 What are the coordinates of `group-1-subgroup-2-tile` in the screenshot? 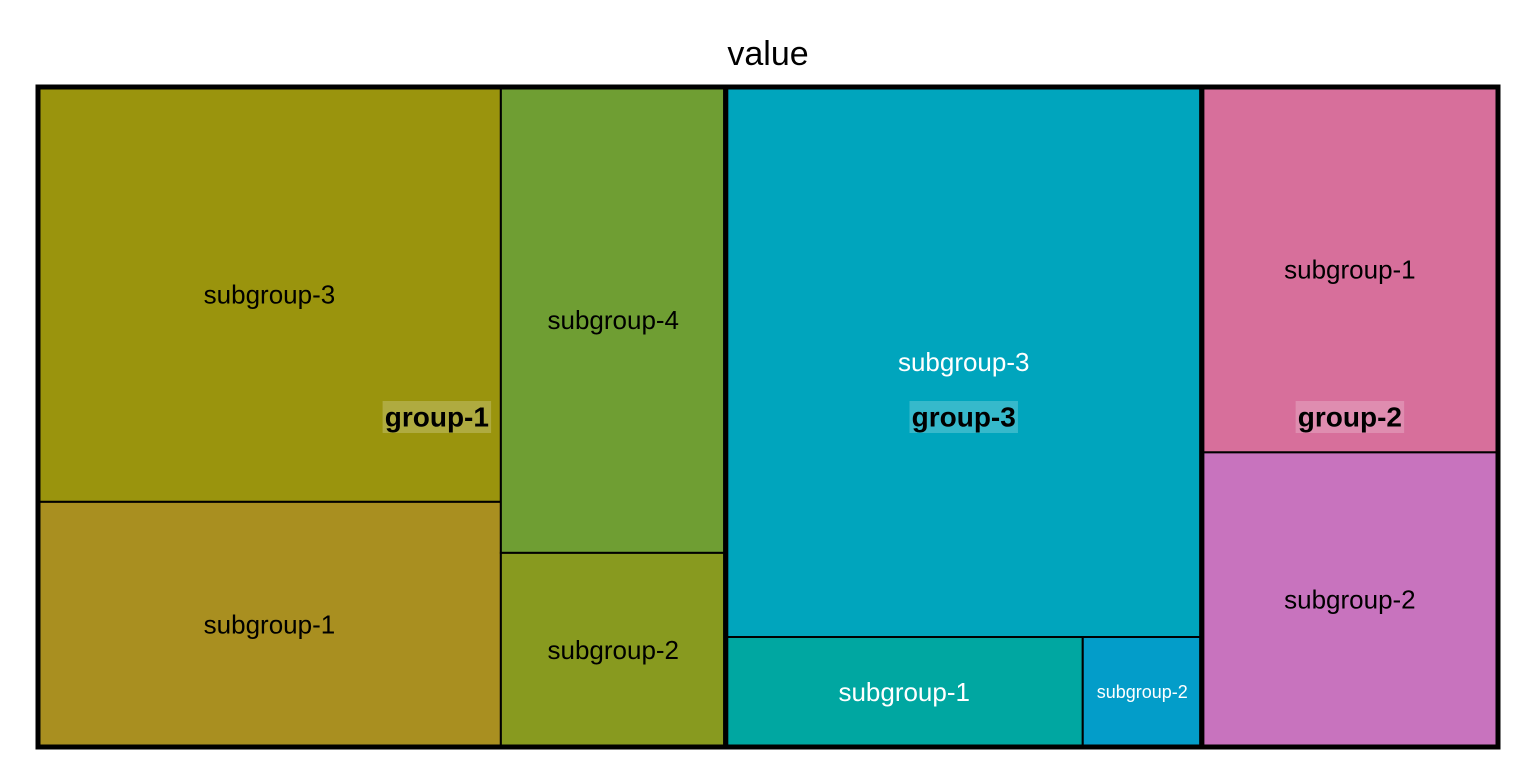 It's located at (613, 649).